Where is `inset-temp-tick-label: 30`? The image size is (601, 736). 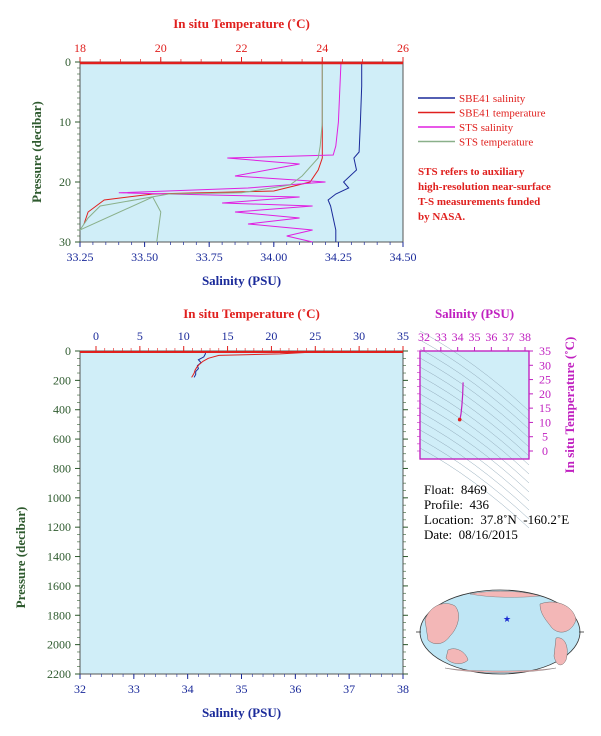 inset-temp-tick-label: 30 is located at coordinates (545, 365).